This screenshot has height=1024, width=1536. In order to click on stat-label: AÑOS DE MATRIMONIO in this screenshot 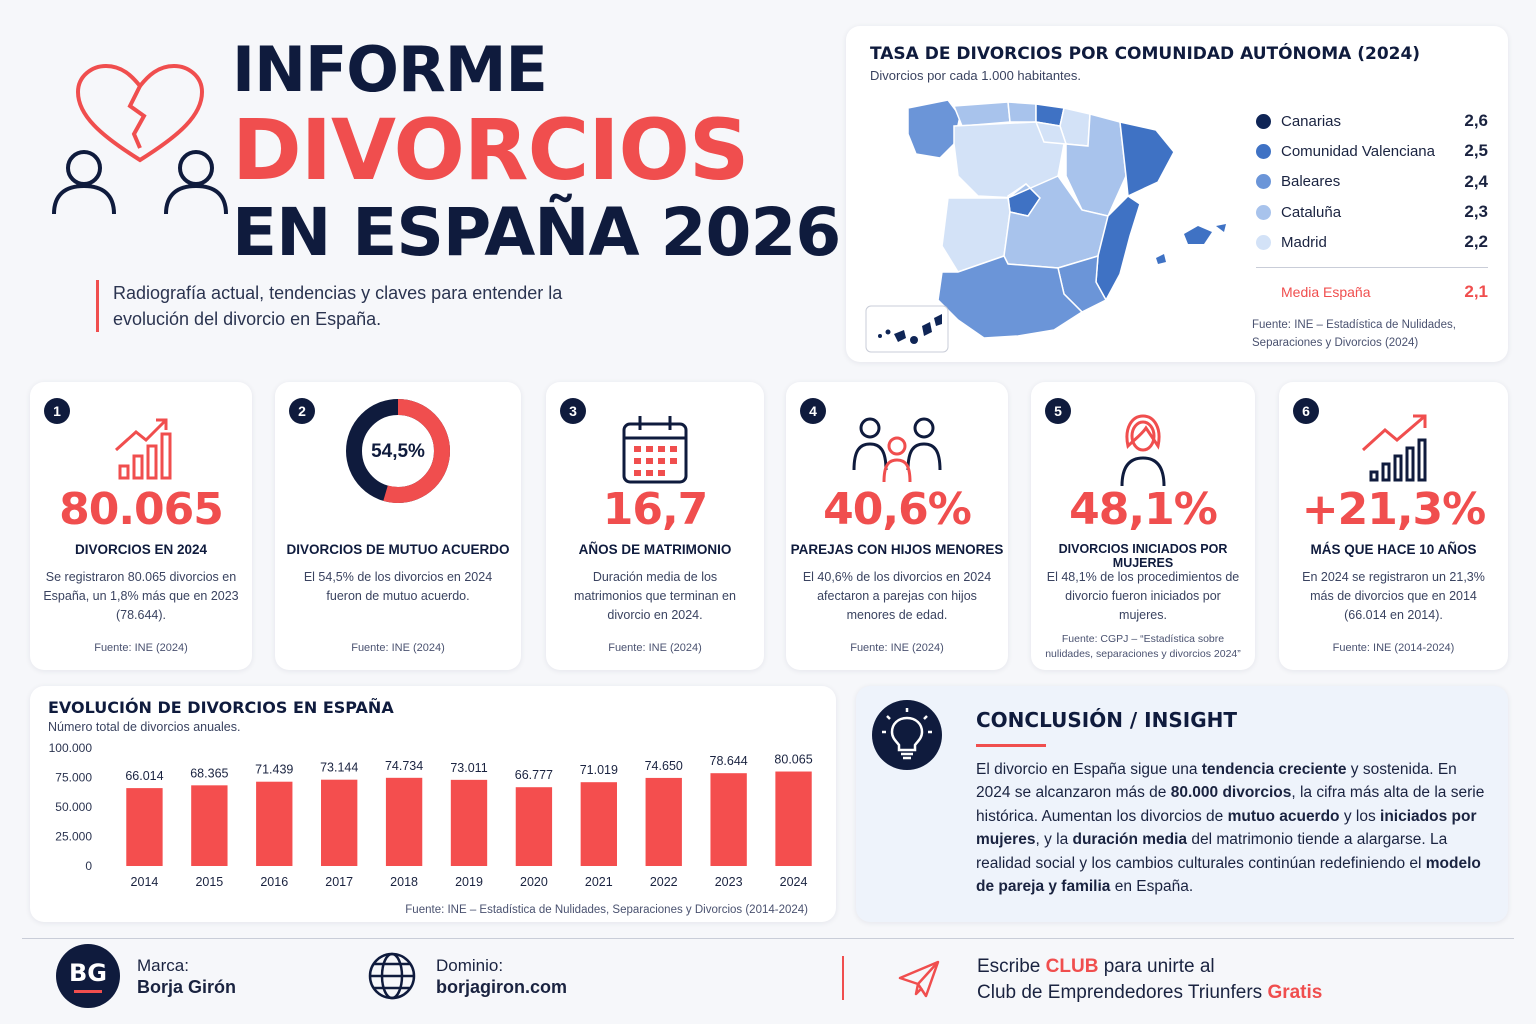, I will do `click(655, 549)`.